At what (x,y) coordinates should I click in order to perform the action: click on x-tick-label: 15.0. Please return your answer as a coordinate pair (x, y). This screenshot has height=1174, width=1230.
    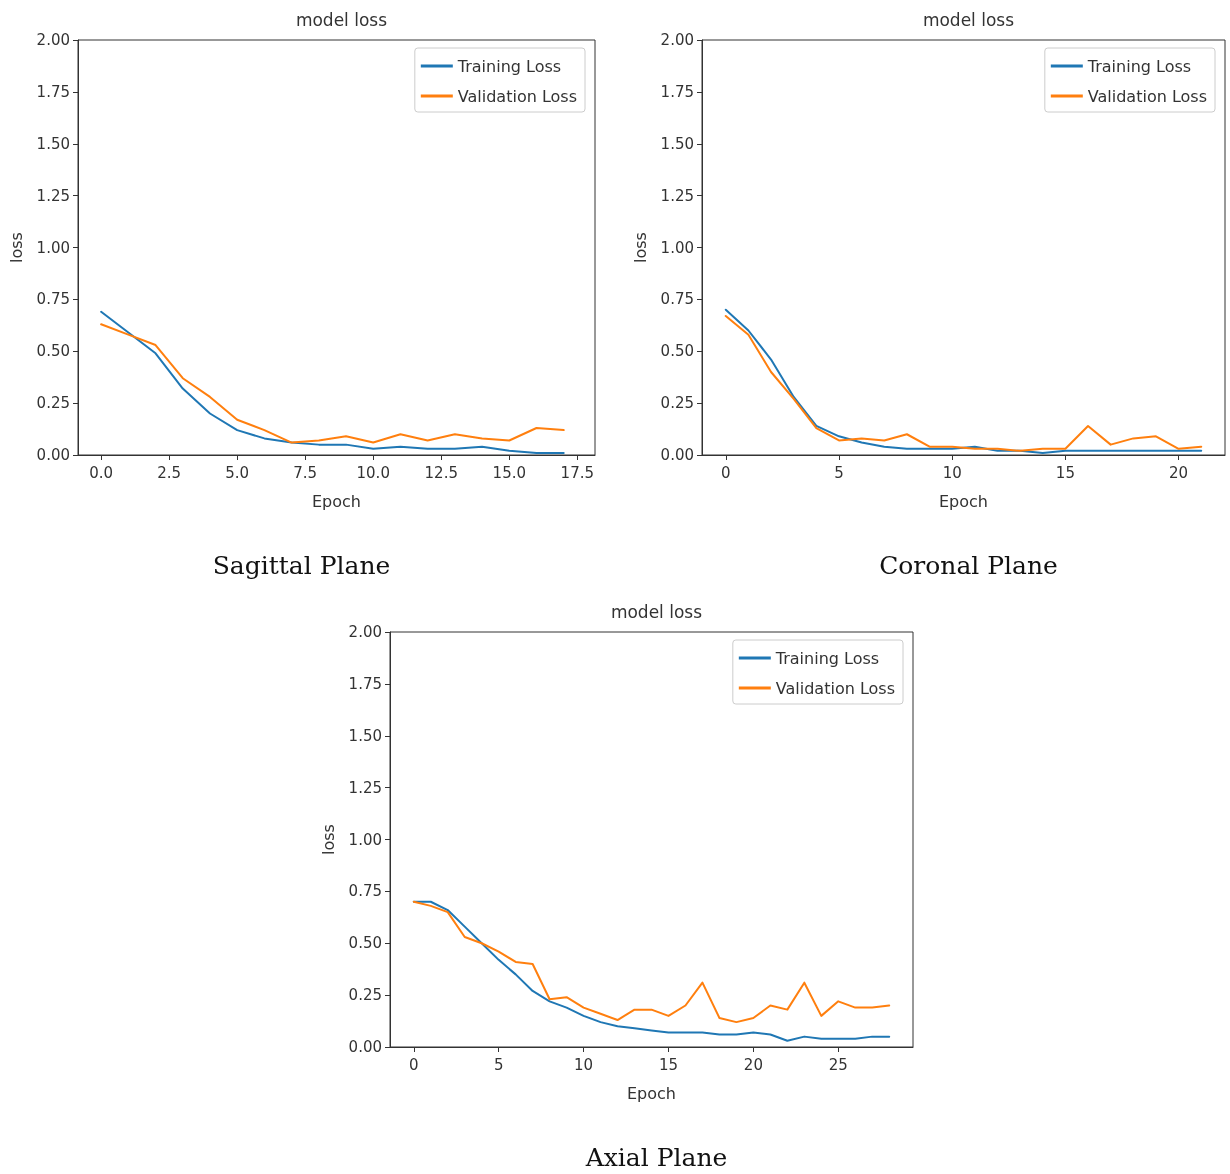
    Looking at the image, I should click on (509, 472).